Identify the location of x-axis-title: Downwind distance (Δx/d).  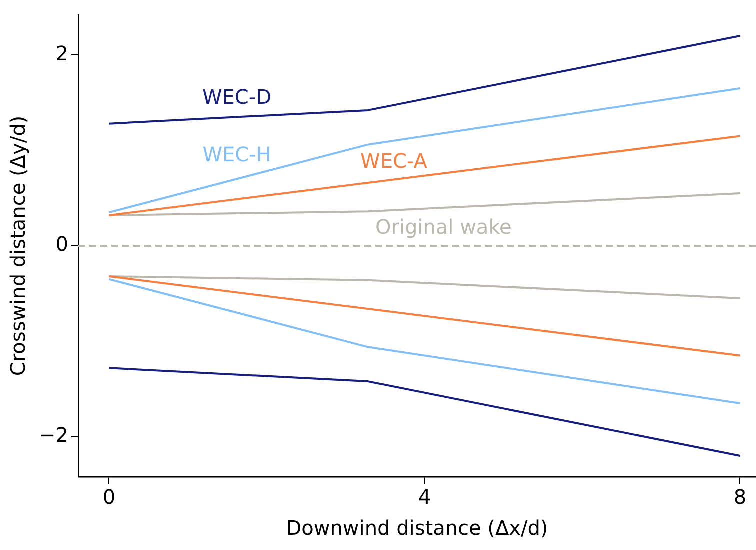
(417, 528).